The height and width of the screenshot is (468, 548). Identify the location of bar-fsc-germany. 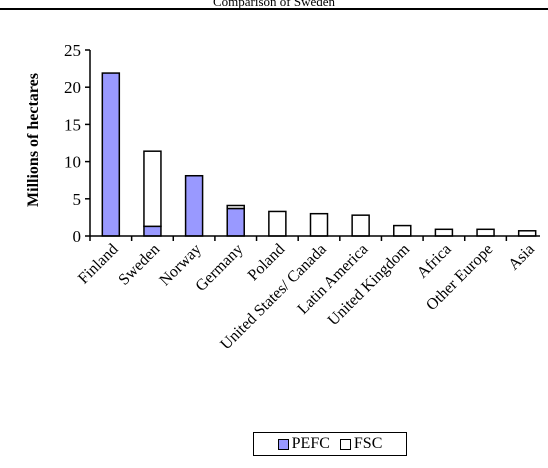
(235, 207).